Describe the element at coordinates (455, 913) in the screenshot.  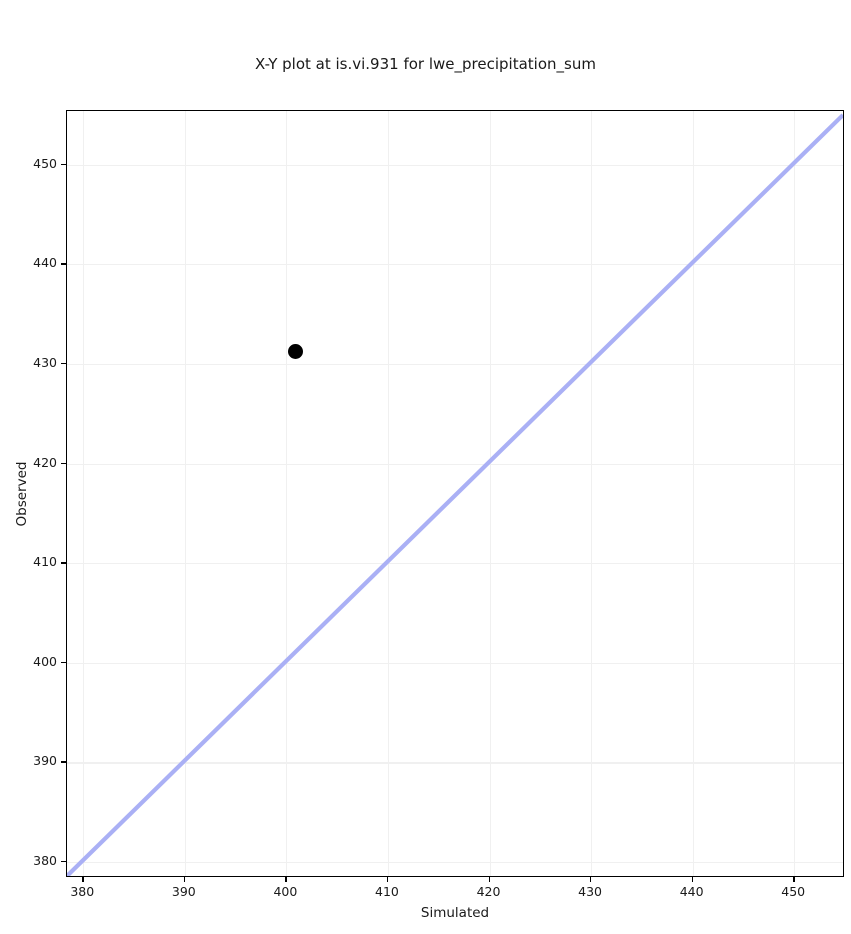
I see `x-axis-label: Simulated` at that location.